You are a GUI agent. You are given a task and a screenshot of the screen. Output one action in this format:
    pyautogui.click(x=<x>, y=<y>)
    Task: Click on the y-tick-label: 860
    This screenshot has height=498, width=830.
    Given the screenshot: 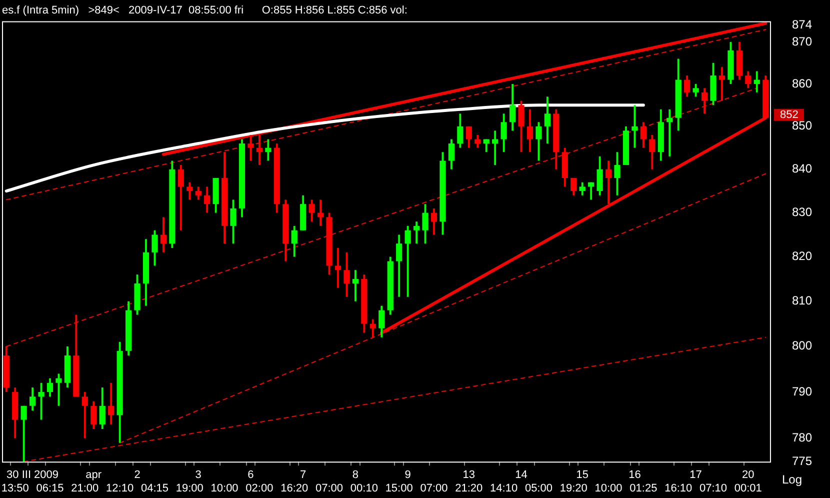 What is the action you would take?
    pyautogui.click(x=802, y=83)
    